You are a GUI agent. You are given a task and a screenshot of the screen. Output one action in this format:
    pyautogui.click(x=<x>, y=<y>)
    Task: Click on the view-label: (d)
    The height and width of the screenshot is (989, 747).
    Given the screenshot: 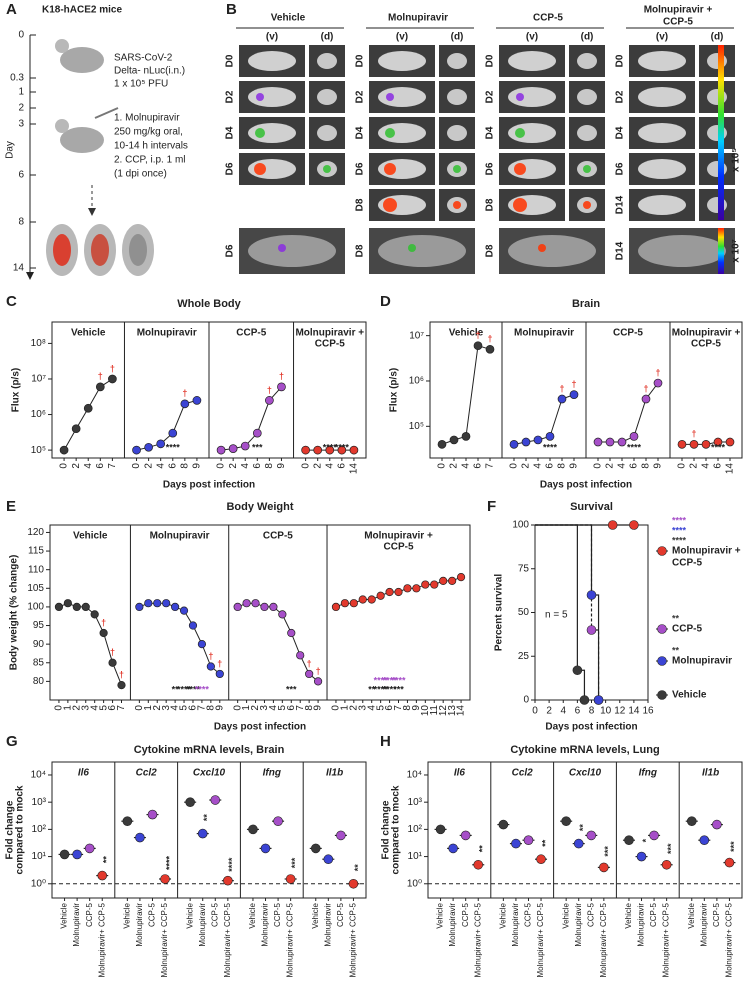 What is the action you would take?
    pyautogui.click(x=327, y=37)
    